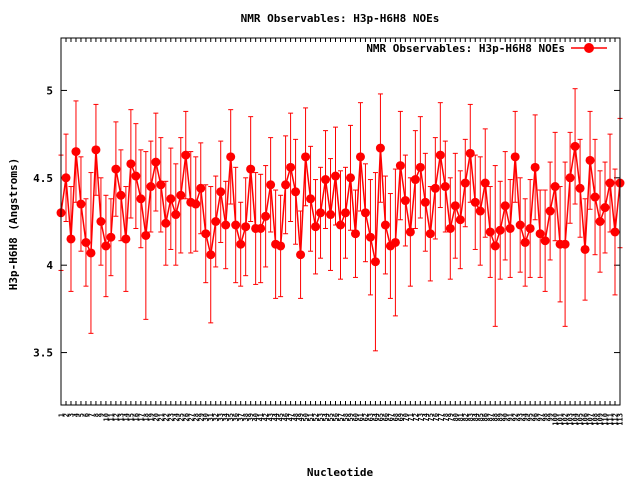  I want to click on x-tick-label: 82, so click(466, 417).